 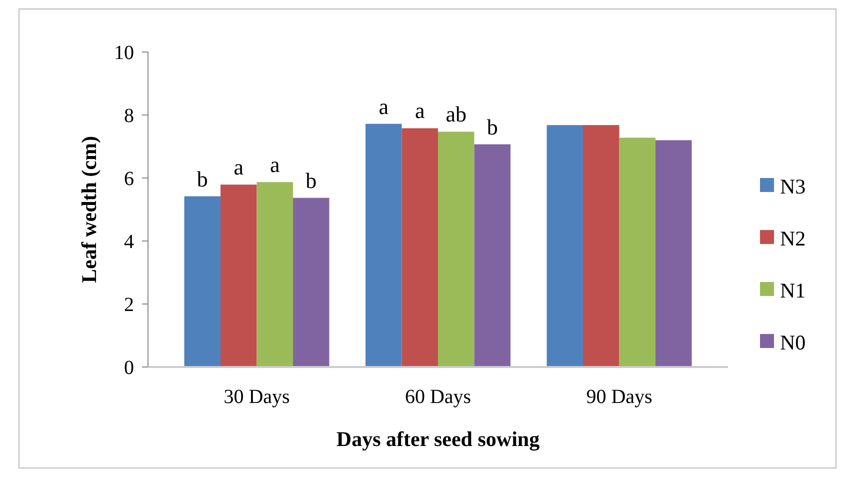 I want to click on y-tick-label: 8, so click(x=129, y=116).